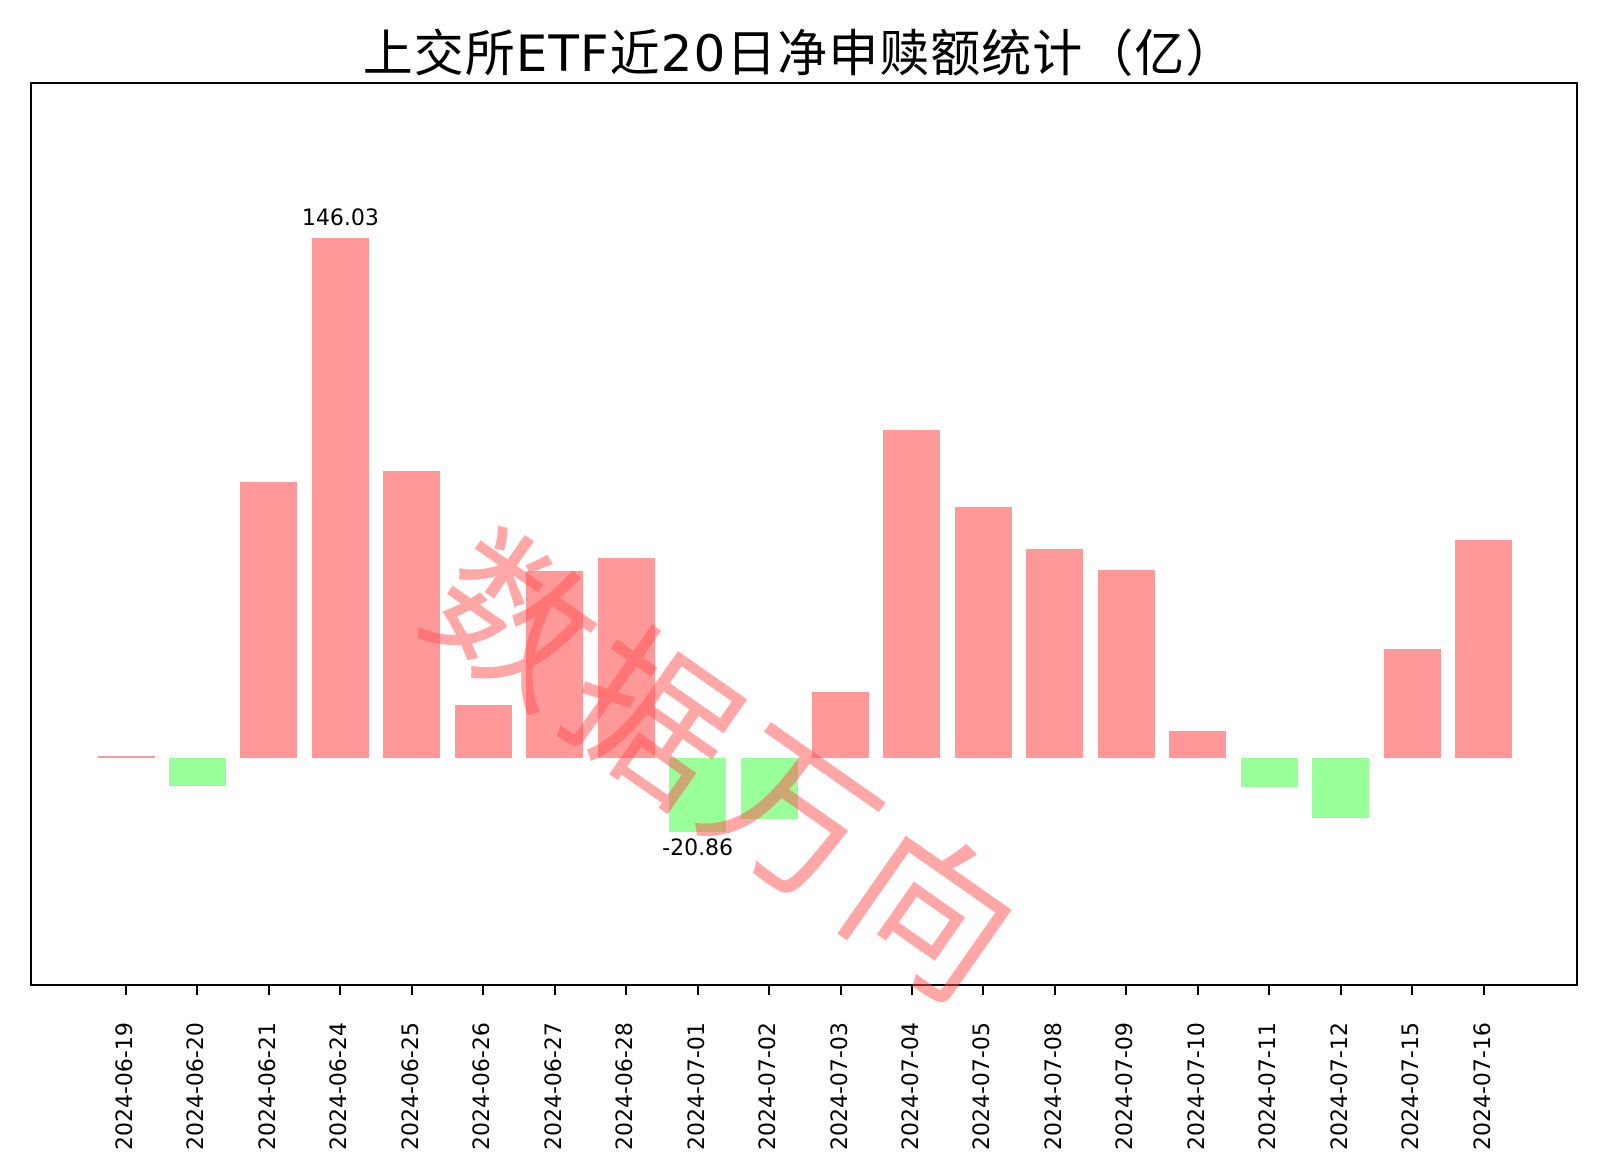 This screenshot has height=1166, width=1599. Describe the element at coordinates (1269, 1086) in the screenshot. I see `x-tick-label: 2024-07-11` at that location.